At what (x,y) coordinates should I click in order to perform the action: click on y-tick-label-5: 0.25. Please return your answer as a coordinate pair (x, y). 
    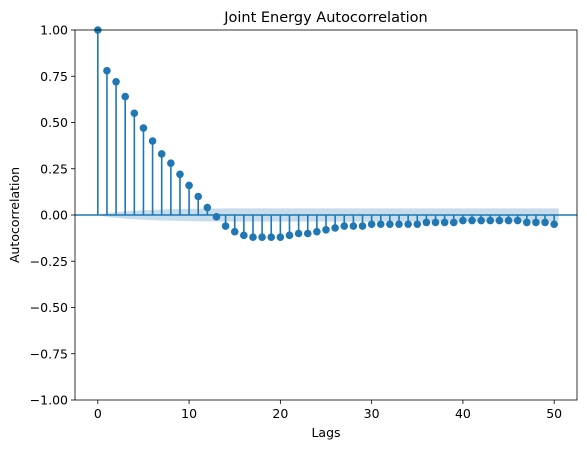
    Looking at the image, I should click on (54, 168).